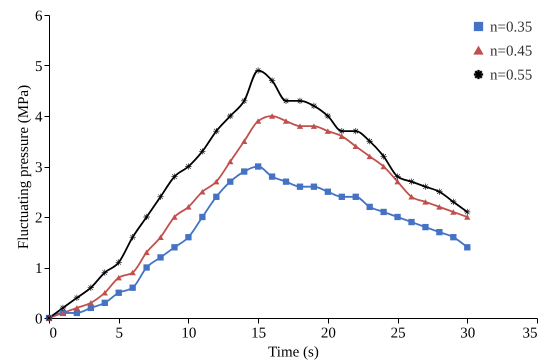 The image size is (550, 363). Describe the element at coordinates (38, 269) in the screenshot. I see `y-tick-label: 1` at that location.